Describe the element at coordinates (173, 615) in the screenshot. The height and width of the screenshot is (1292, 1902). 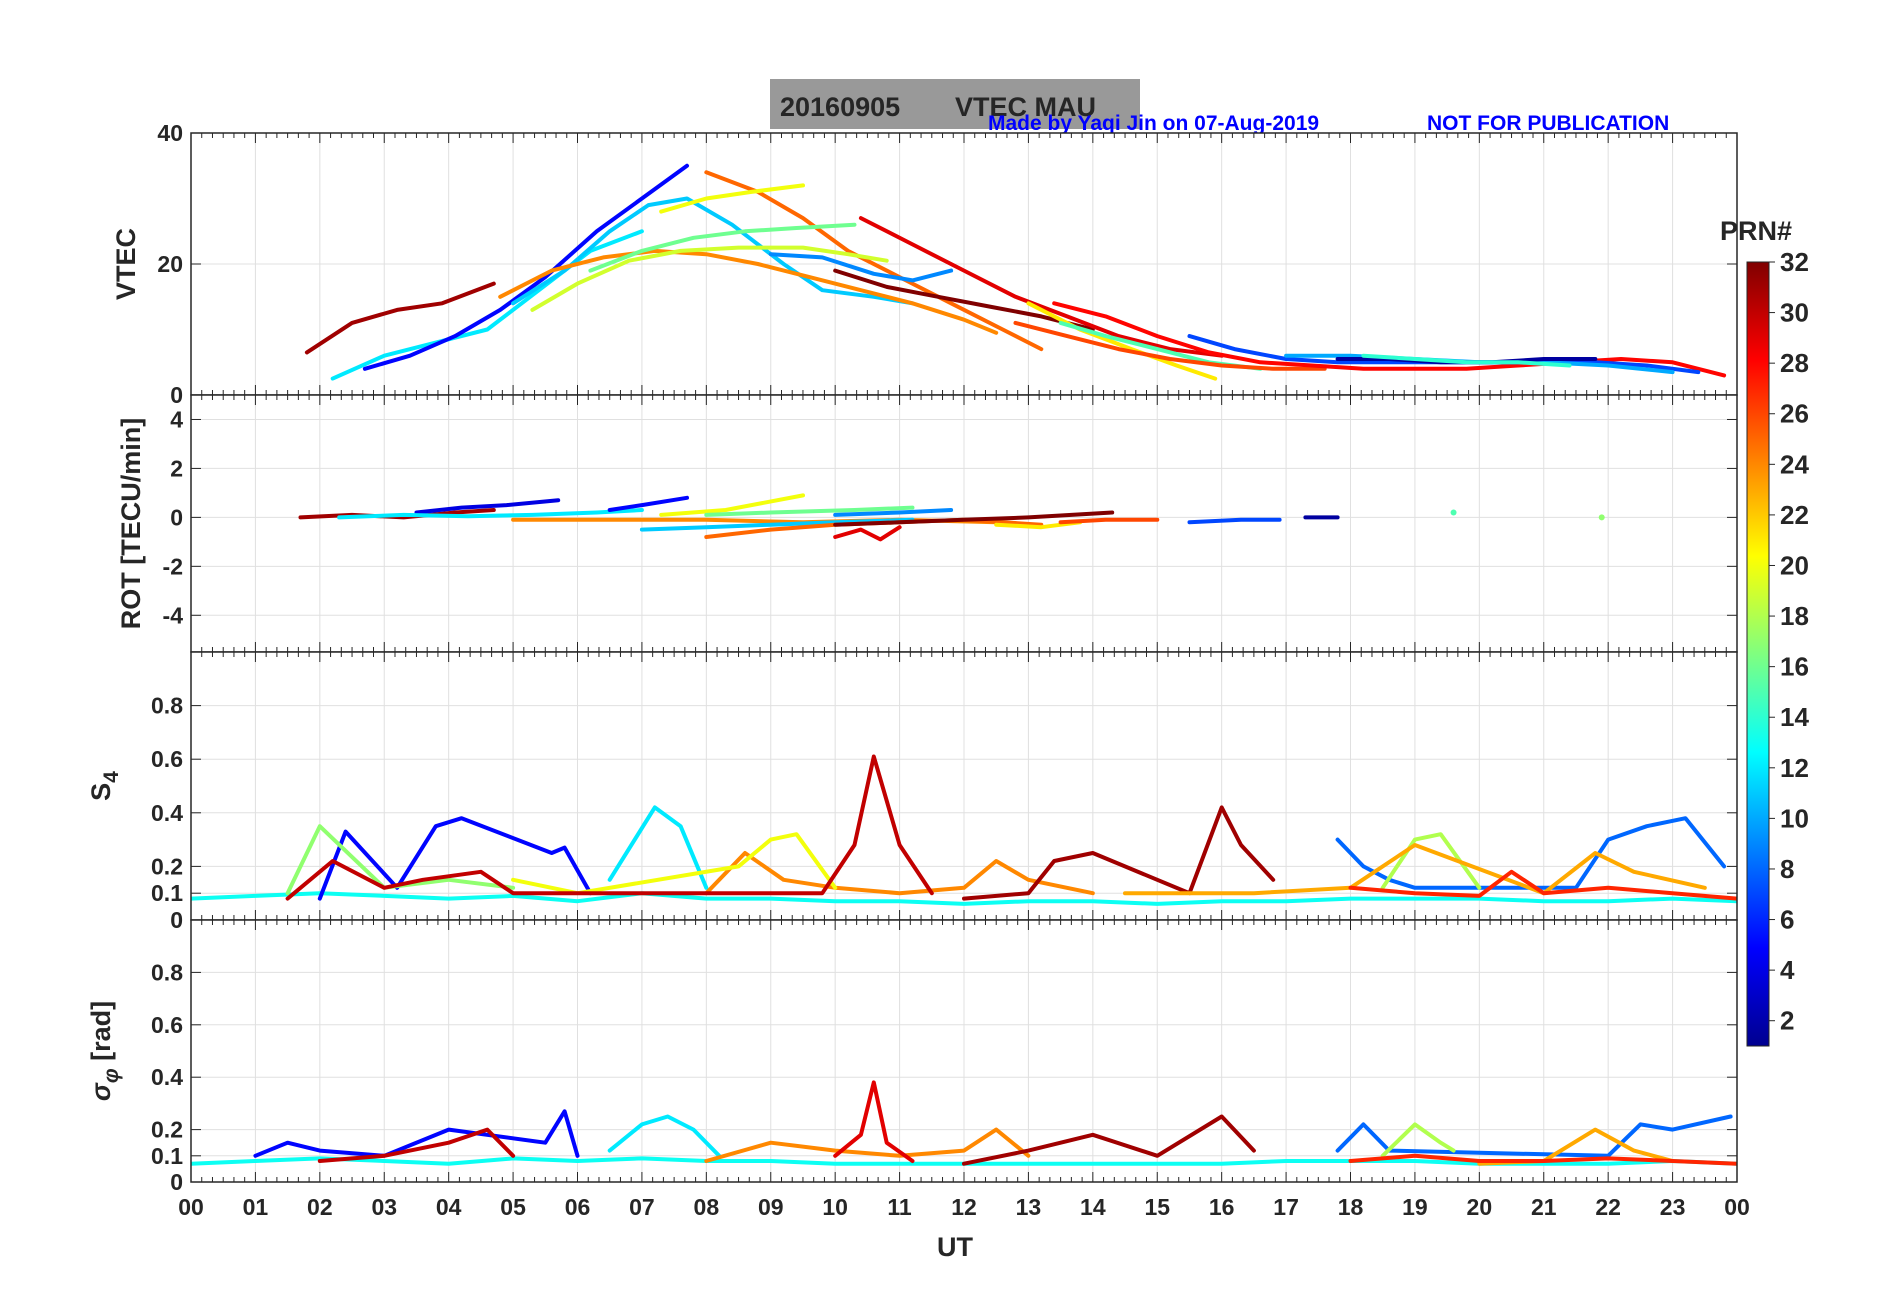
I see `y-tick-label: -4` at that location.